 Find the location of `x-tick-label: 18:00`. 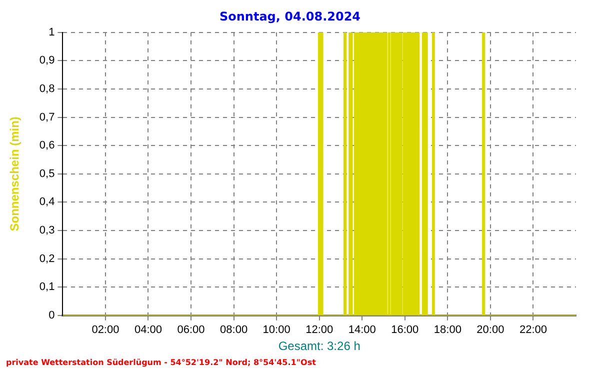

x-tick-label: 18:00 is located at coordinates (448, 330).